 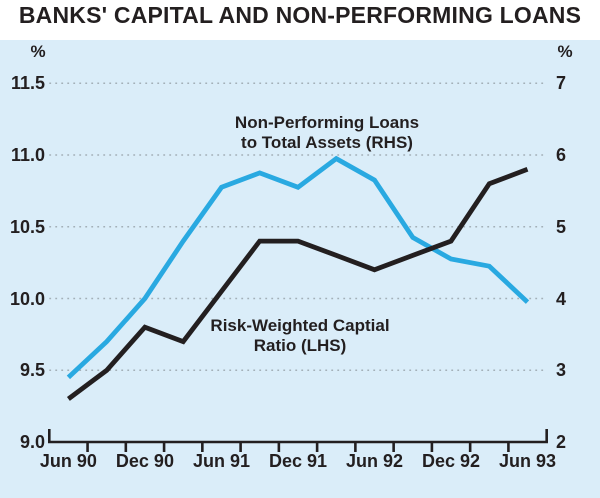 What do you see at coordinates (528, 461) in the screenshot?
I see `x-axis-tick-label: Jun 93` at bounding box center [528, 461].